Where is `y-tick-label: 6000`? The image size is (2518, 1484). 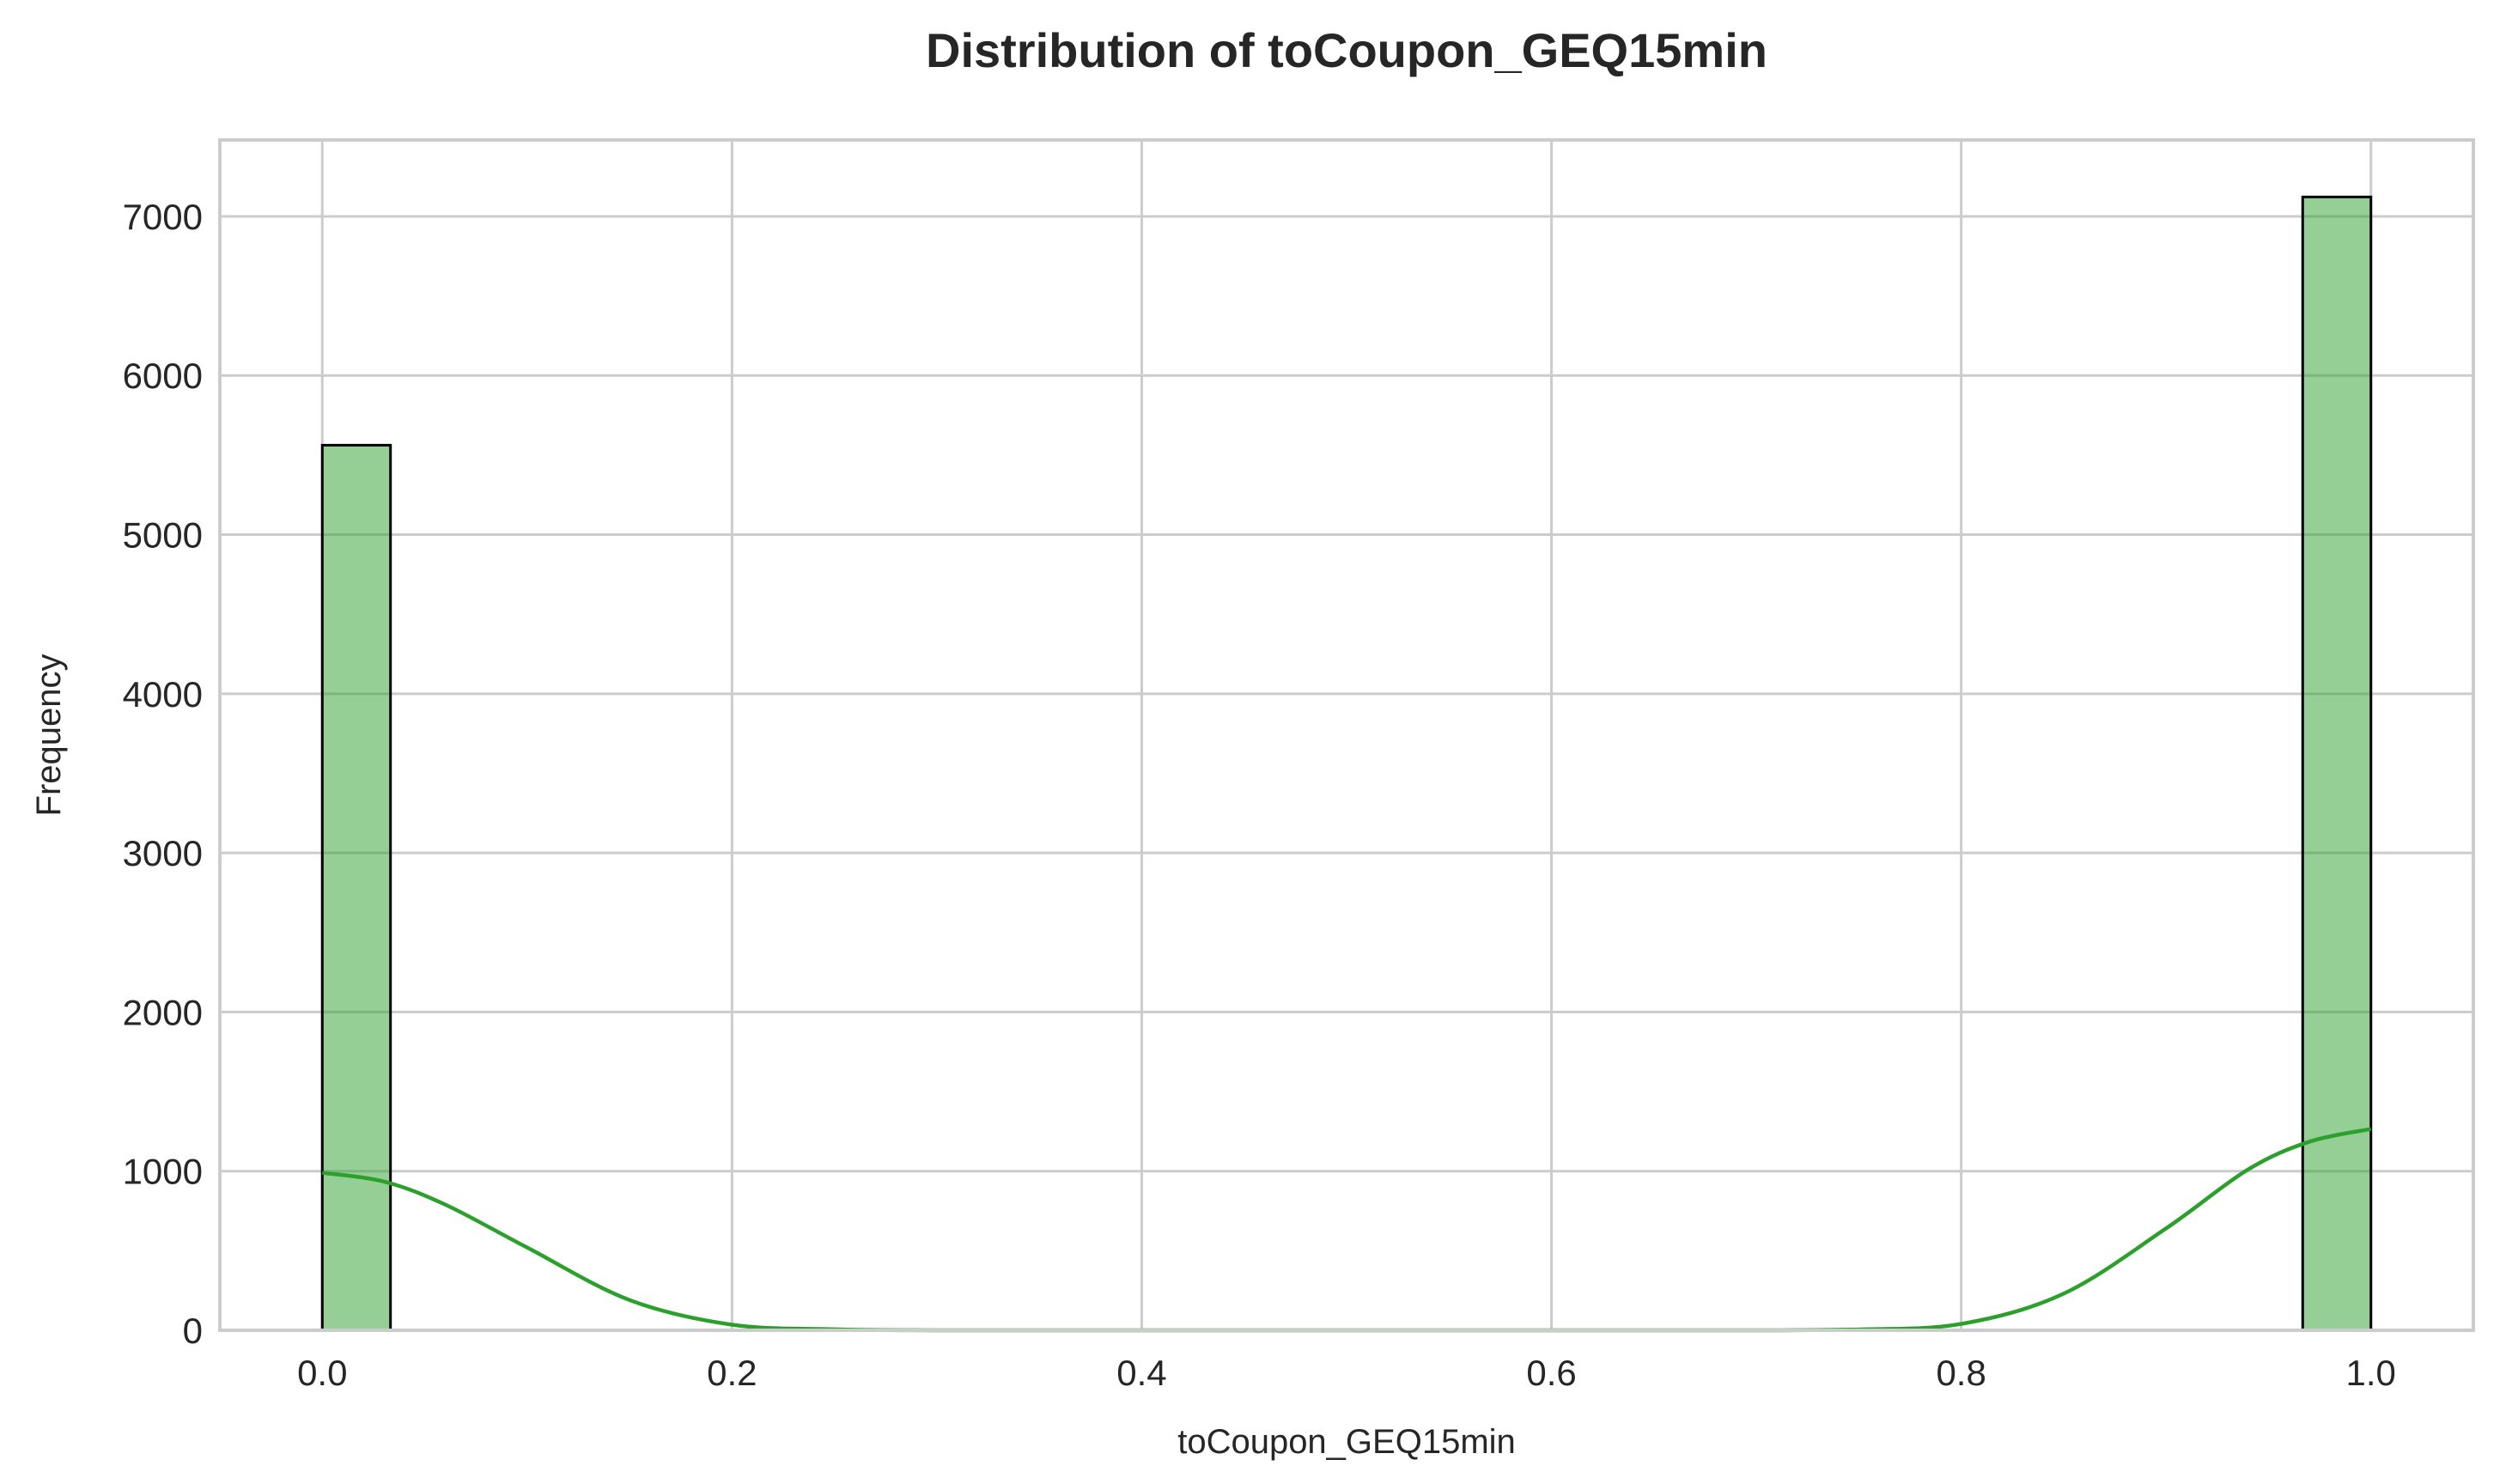 y-tick-label: 6000 is located at coordinates (163, 376).